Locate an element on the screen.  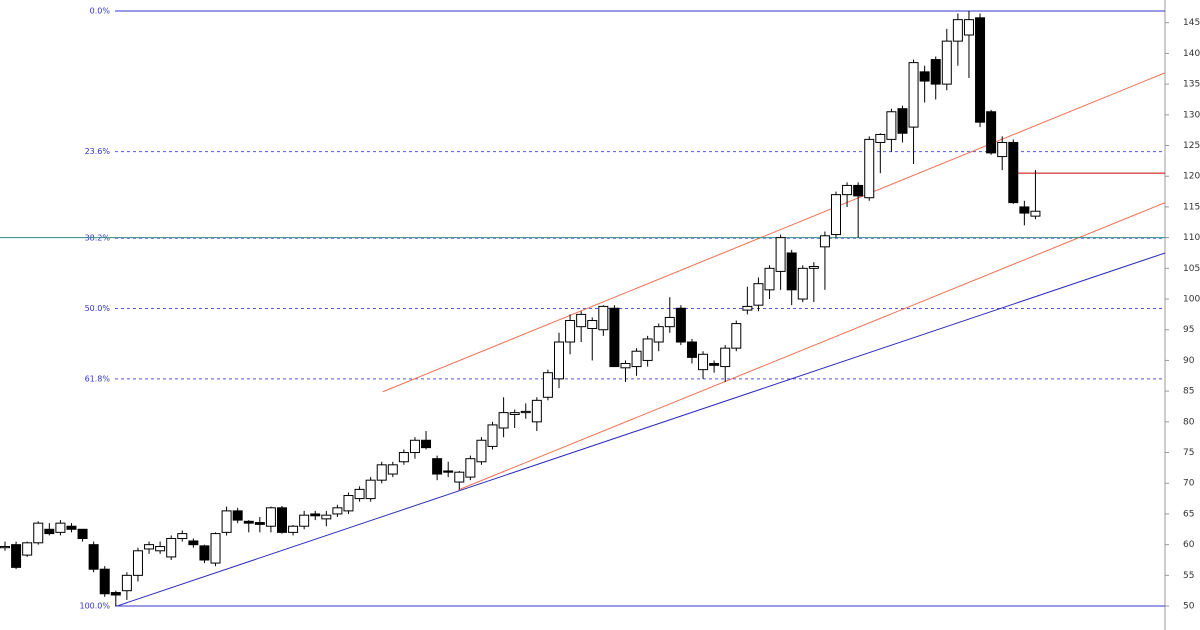
y-tick-label: 70 is located at coordinates (1189, 484).